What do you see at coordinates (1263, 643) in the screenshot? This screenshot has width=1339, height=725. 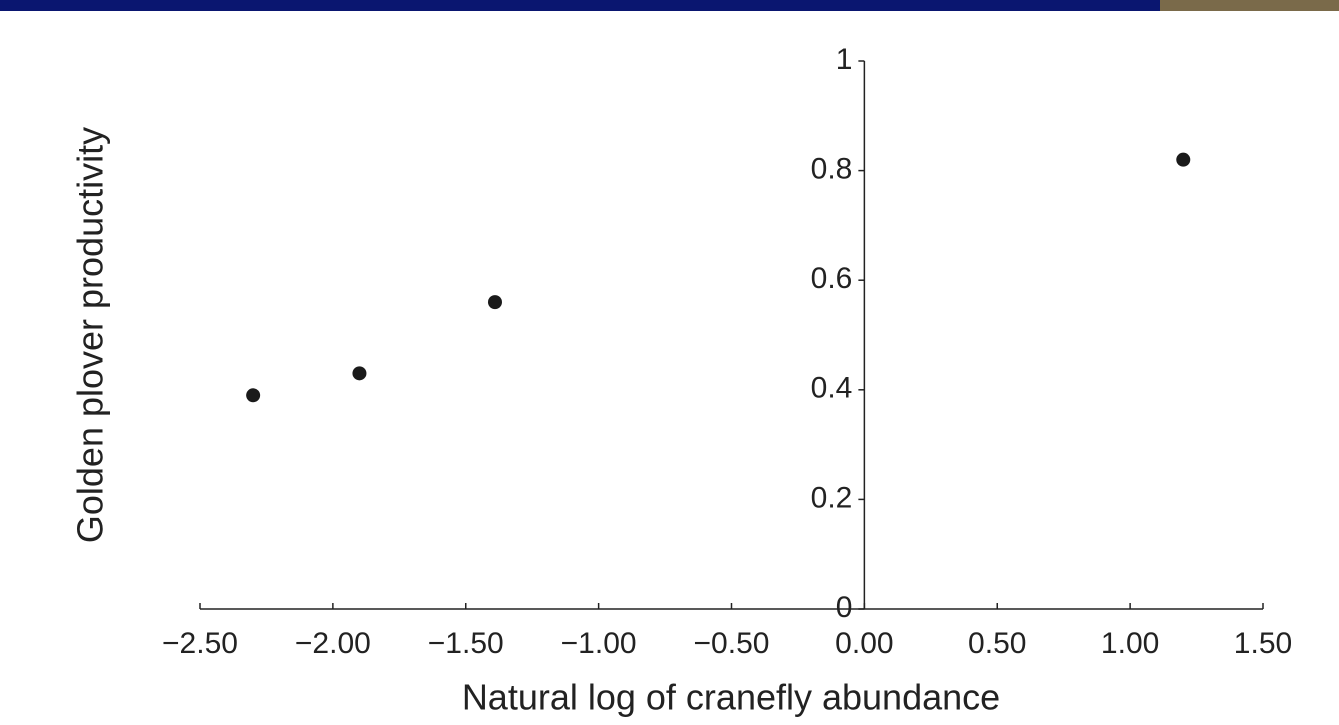 I see `x-tick-label: 1.50` at bounding box center [1263, 643].